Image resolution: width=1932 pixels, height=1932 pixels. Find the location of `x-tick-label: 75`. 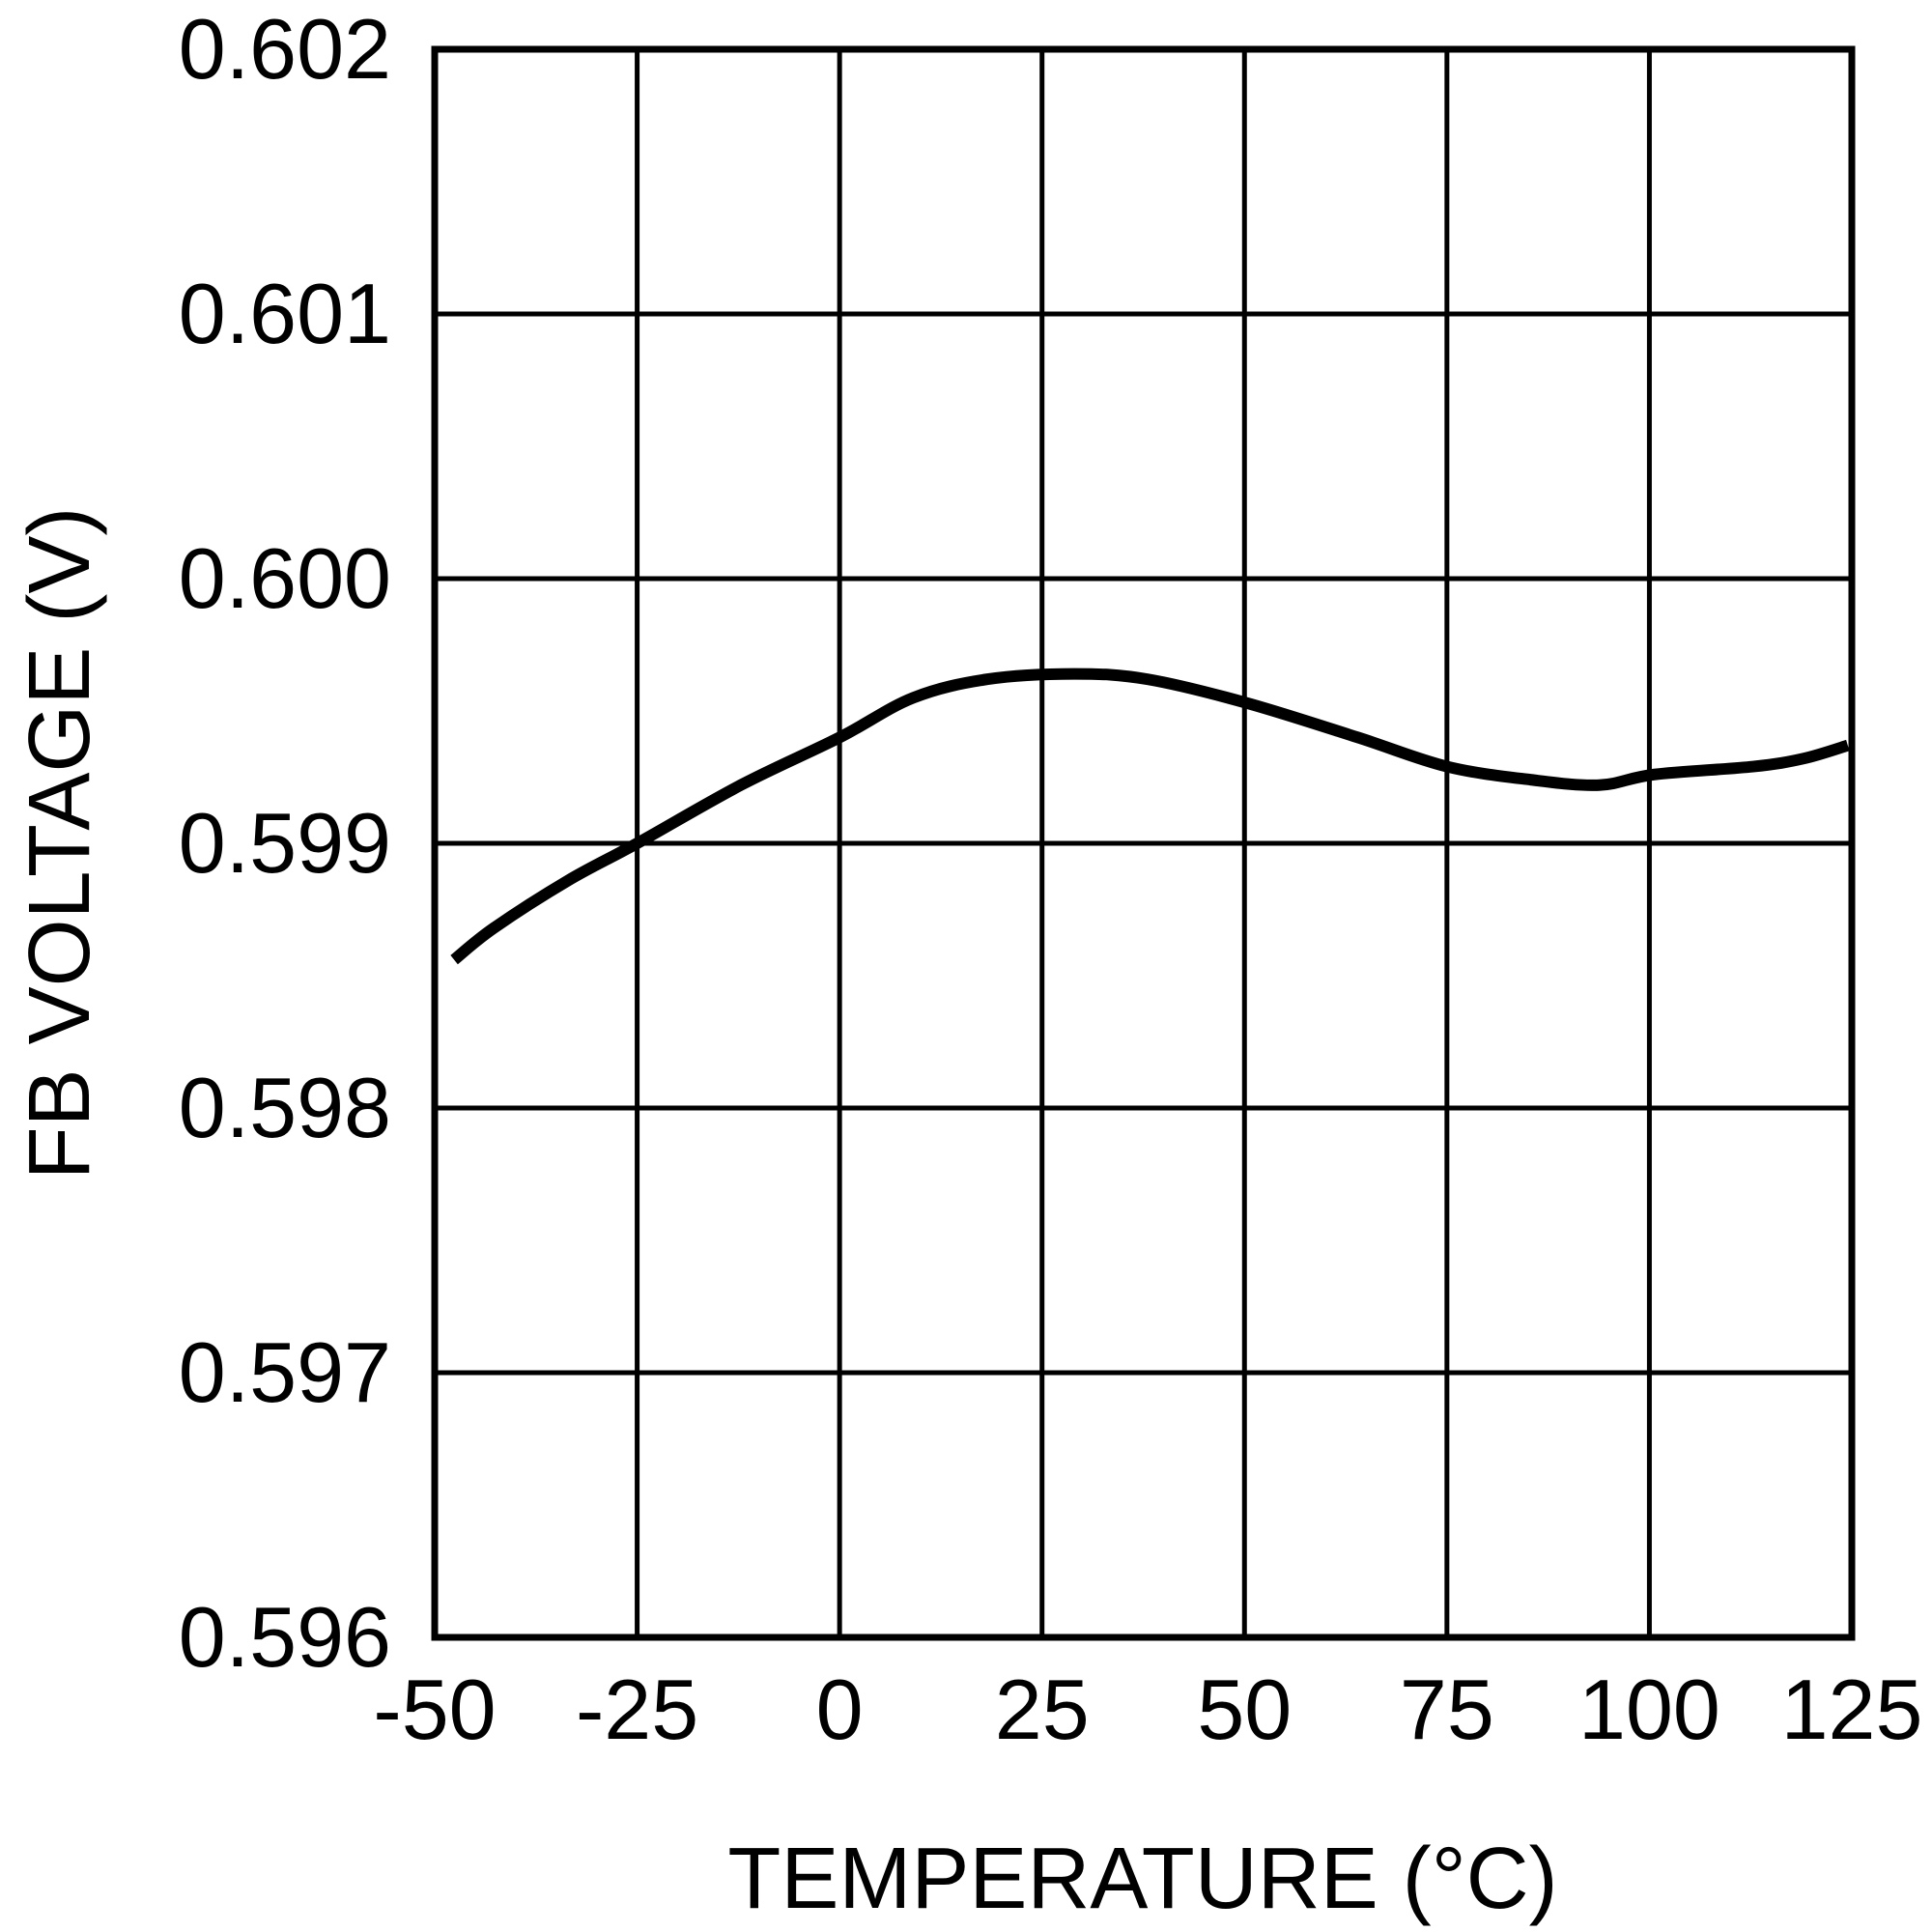

x-tick-label: 75 is located at coordinates (1447, 1709).